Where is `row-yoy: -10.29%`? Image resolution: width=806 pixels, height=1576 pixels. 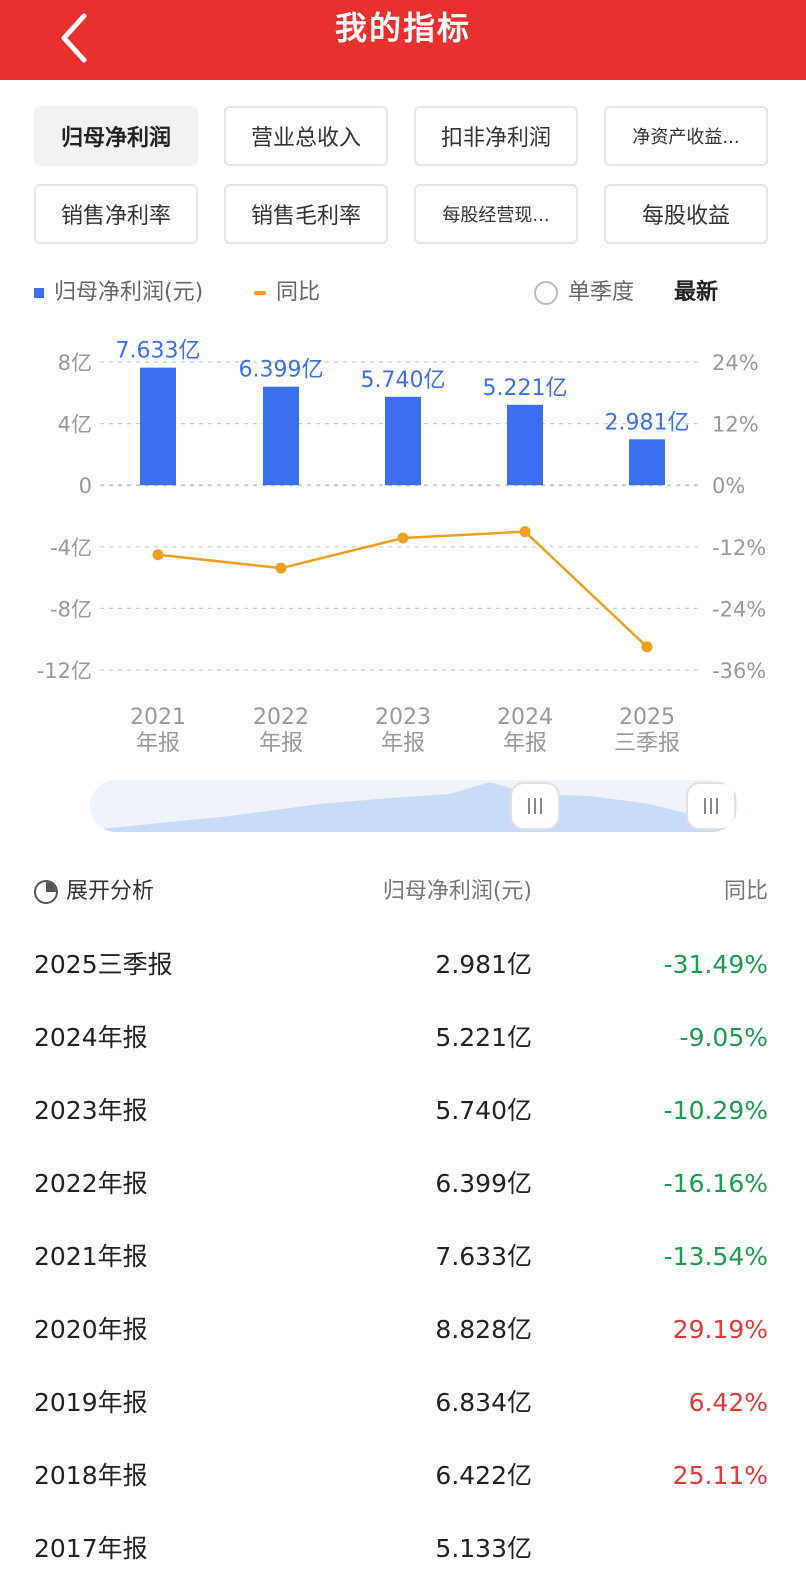 row-yoy: -10.29% is located at coordinates (715, 1110).